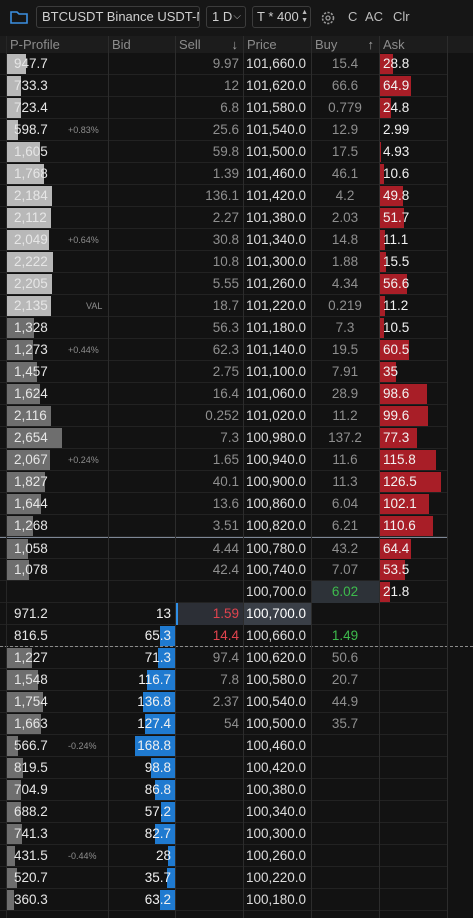 This screenshot has width=473, height=918. Describe the element at coordinates (223, 592) in the screenshot. I see `ladder-row: 100,700.0 6.02 21.8` at that location.